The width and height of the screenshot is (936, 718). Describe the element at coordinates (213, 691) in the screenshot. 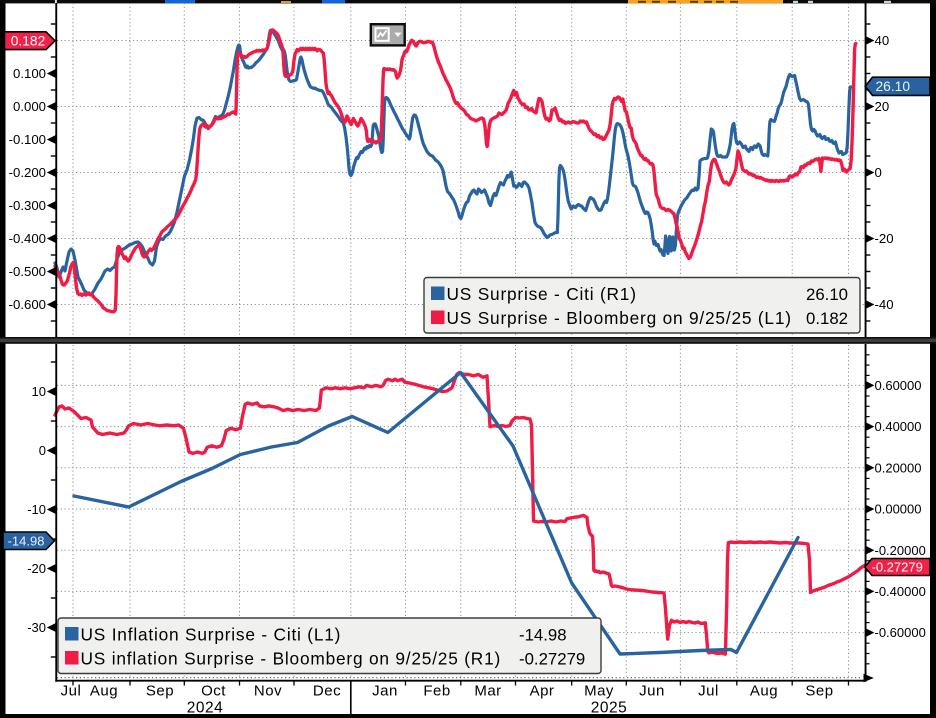

I see `svg-text: Oct` at that location.